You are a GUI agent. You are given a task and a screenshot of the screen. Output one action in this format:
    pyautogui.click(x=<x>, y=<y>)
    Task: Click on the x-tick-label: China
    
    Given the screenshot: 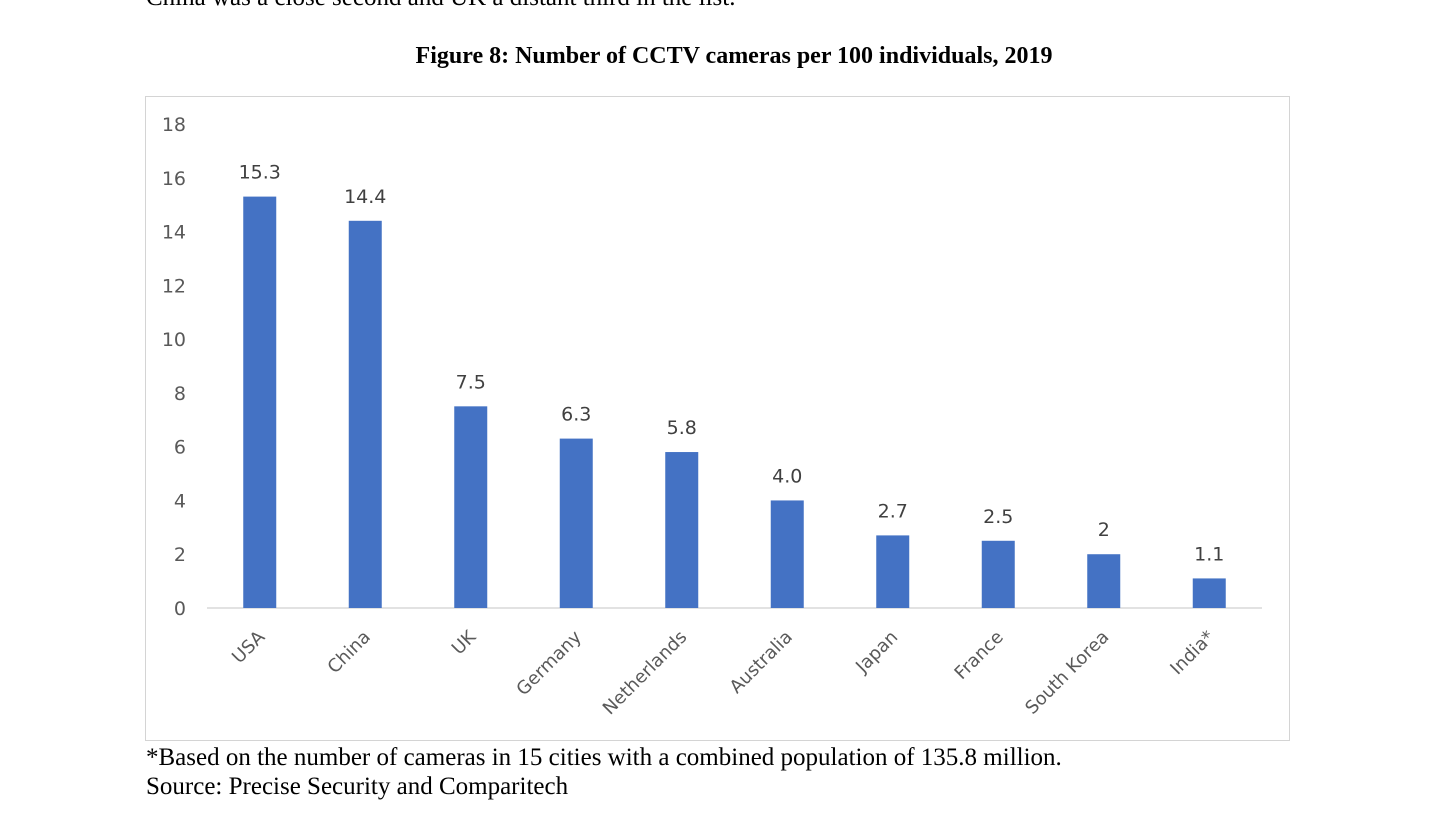 What is the action you would take?
    pyautogui.click(x=349, y=652)
    